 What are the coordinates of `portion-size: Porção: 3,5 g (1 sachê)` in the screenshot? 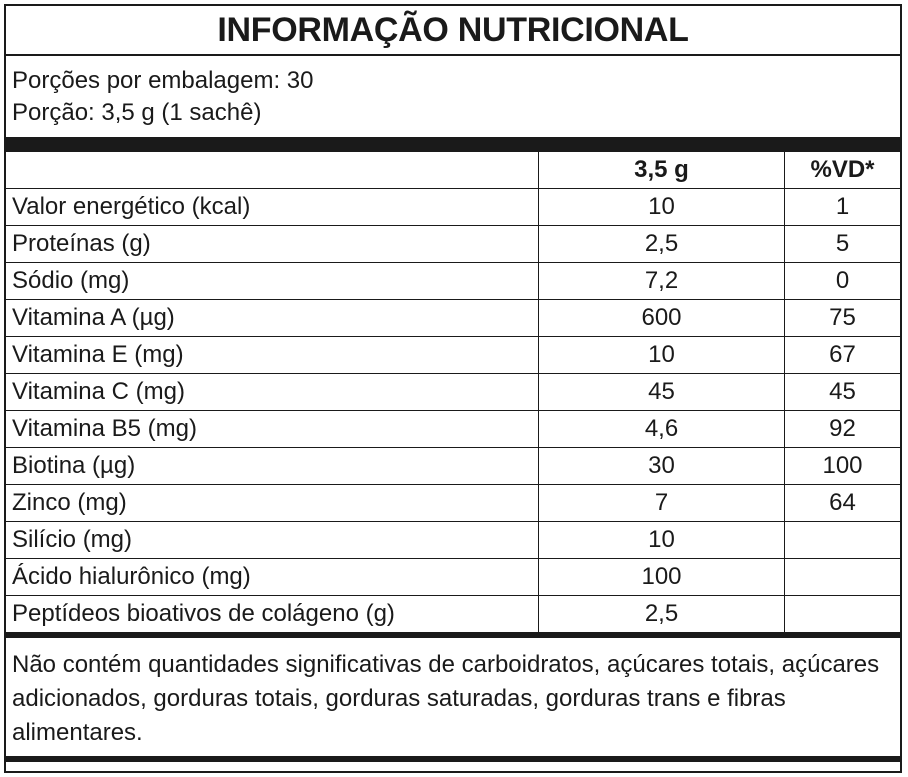 It's located at (137, 112).